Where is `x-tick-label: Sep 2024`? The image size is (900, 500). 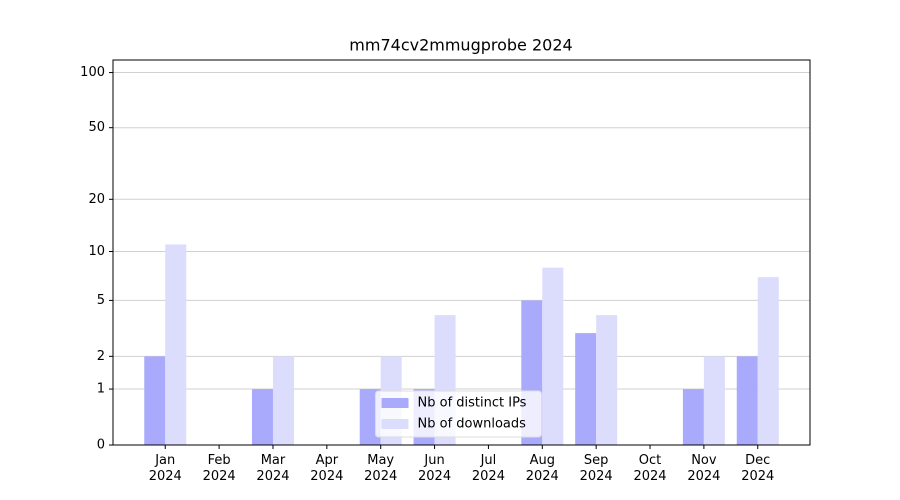 x-tick-label: Sep 2024 is located at coordinates (596, 468).